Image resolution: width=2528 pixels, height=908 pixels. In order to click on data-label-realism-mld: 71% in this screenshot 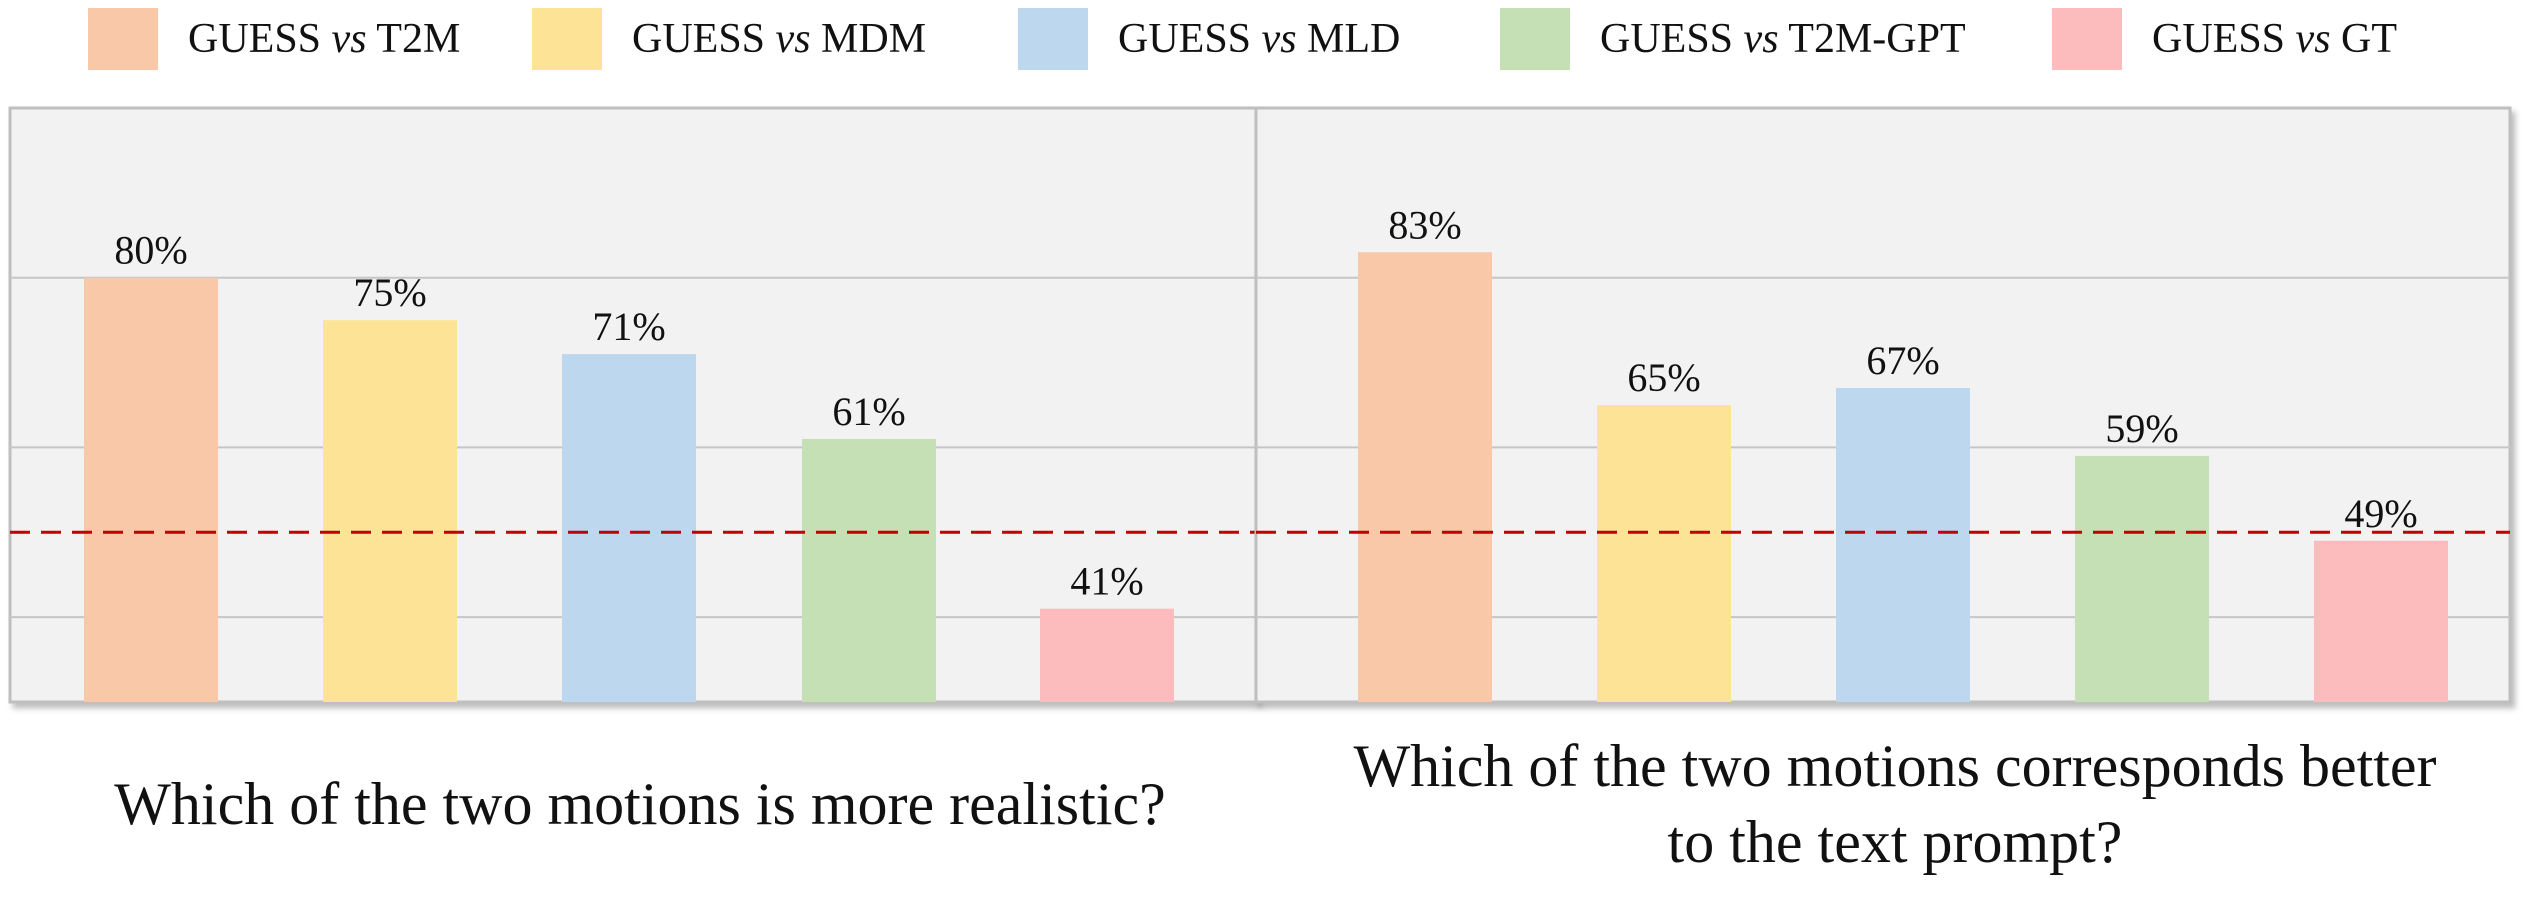, I will do `click(628, 326)`.